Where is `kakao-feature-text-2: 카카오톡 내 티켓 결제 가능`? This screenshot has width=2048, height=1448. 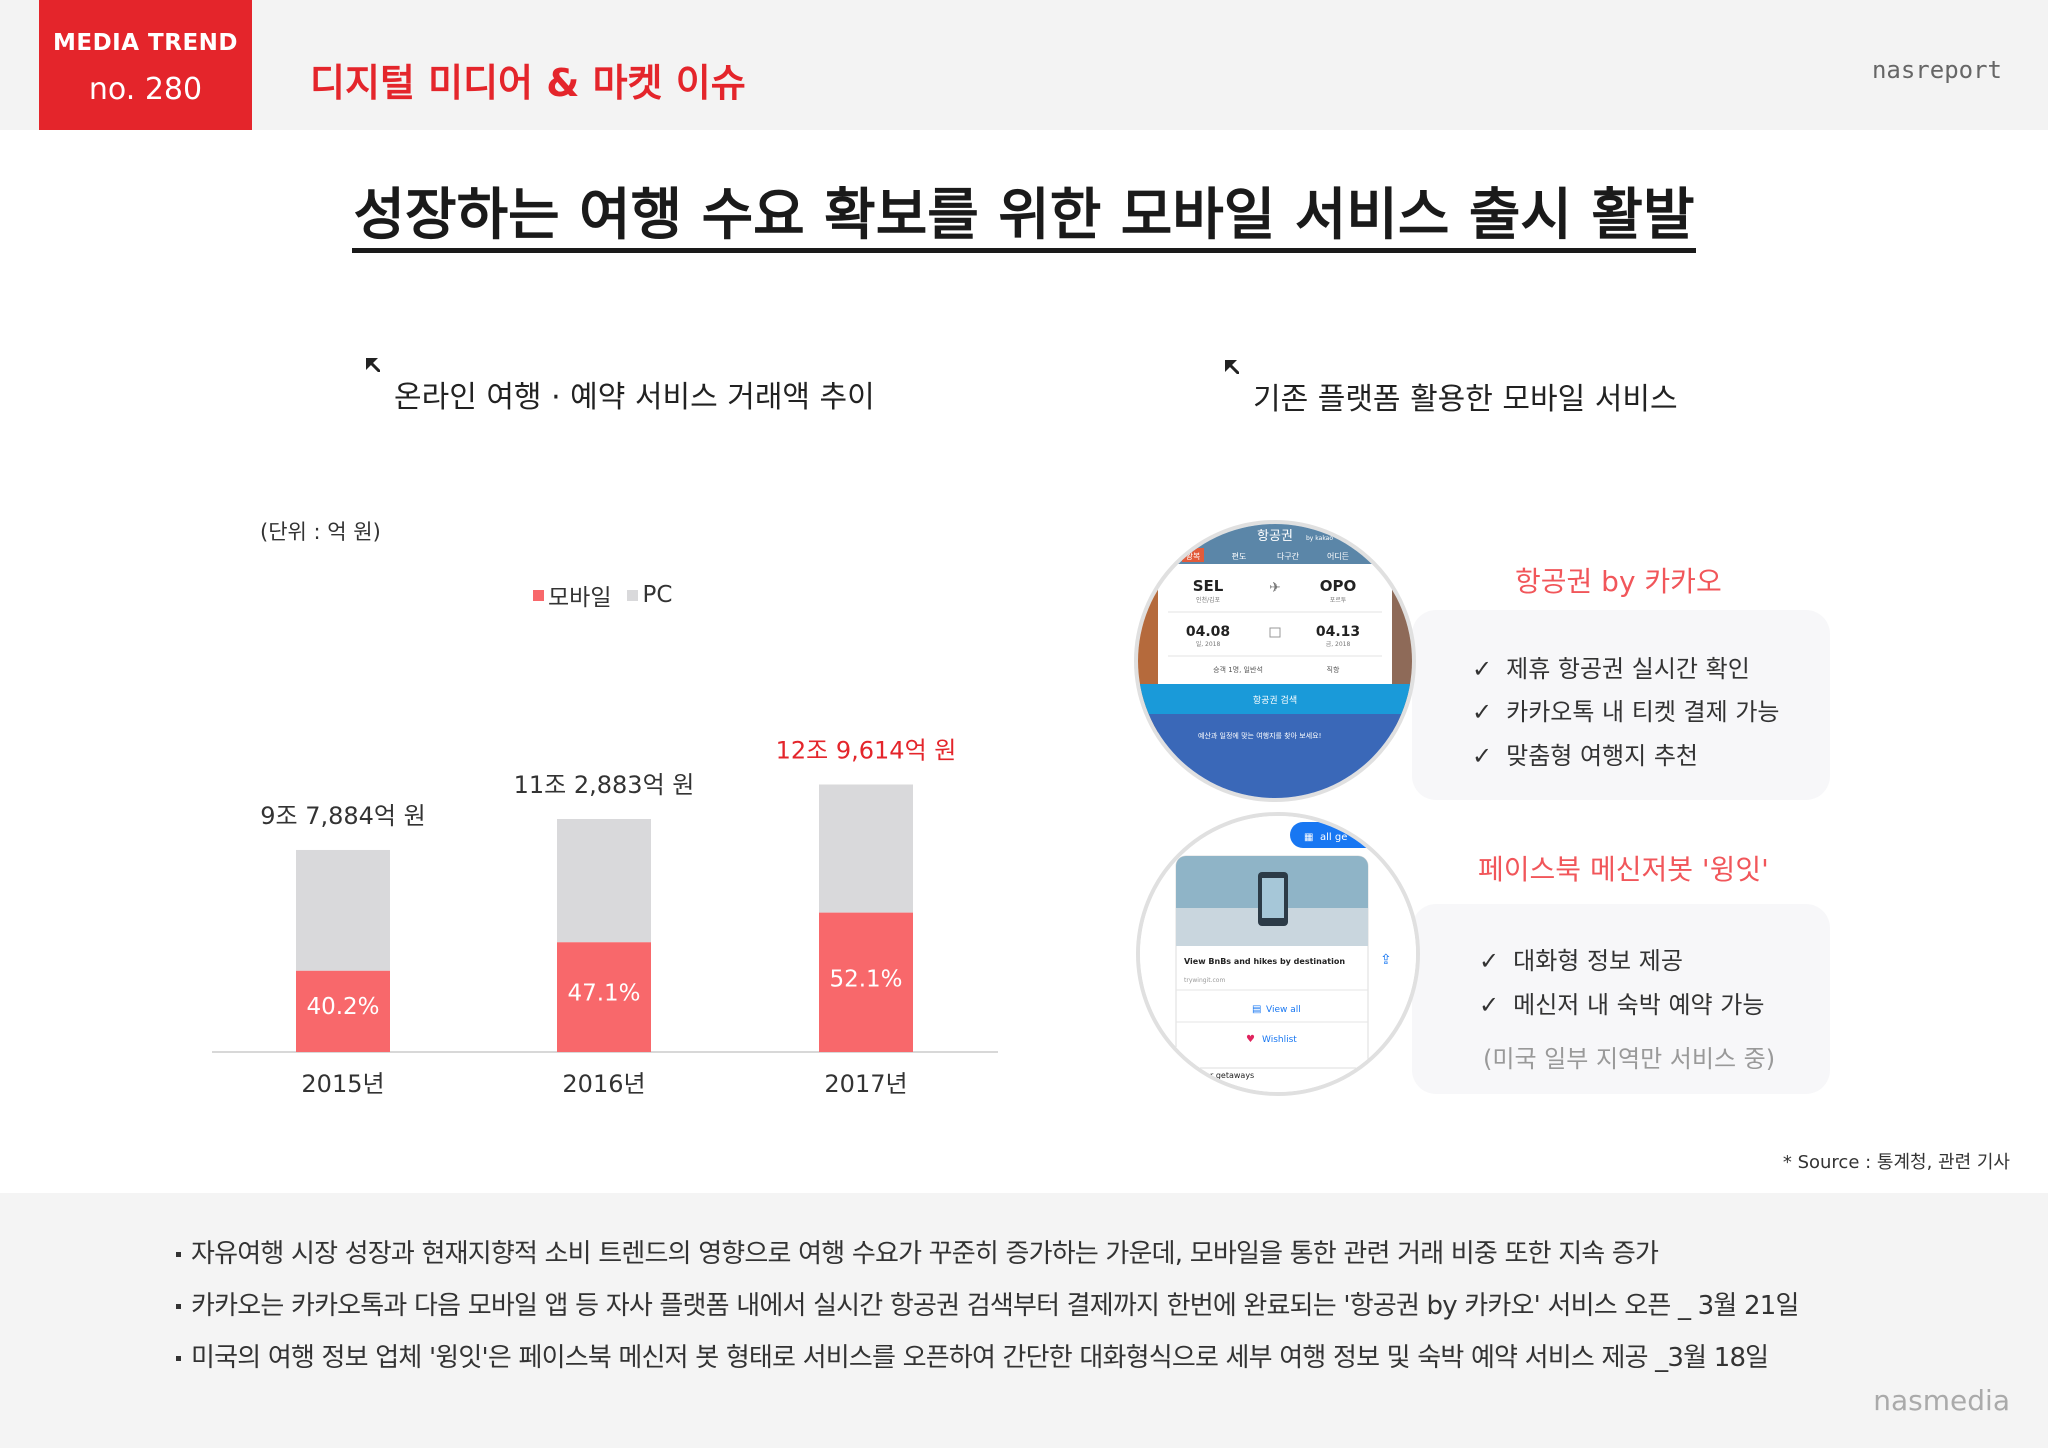 kakao-feature-text-2: 카카오톡 내 티켓 결제 가능 is located at coordinates (1643, 712).